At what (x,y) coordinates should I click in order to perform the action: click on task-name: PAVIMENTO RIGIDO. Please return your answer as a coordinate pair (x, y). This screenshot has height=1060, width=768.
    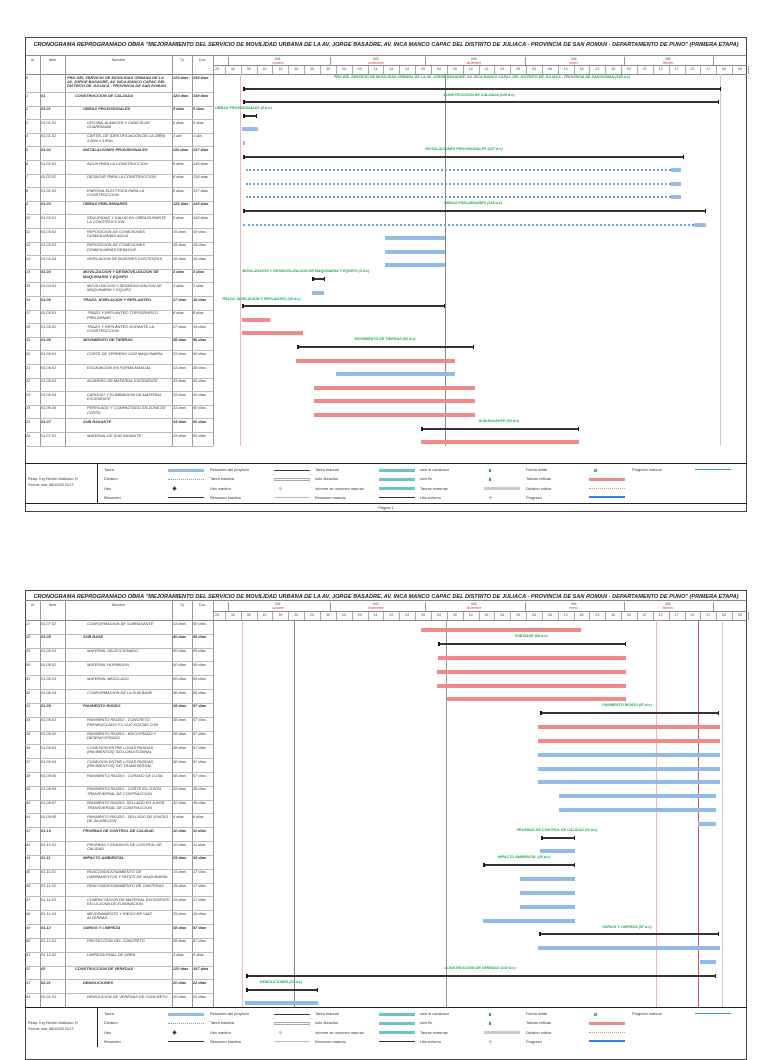
    Looking at the image, I should click on (102, 706).